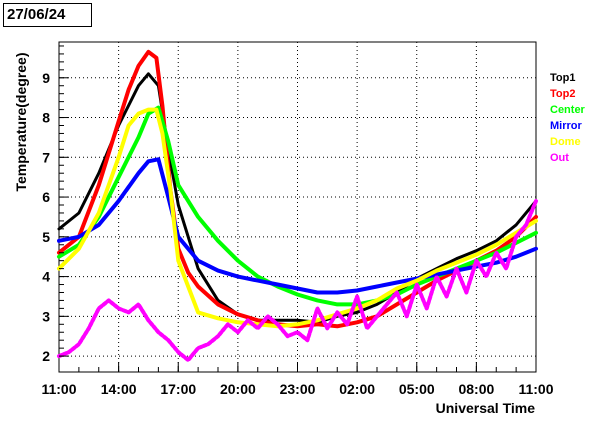  I want to click on y-tick-label: 3, so click(46, 316).